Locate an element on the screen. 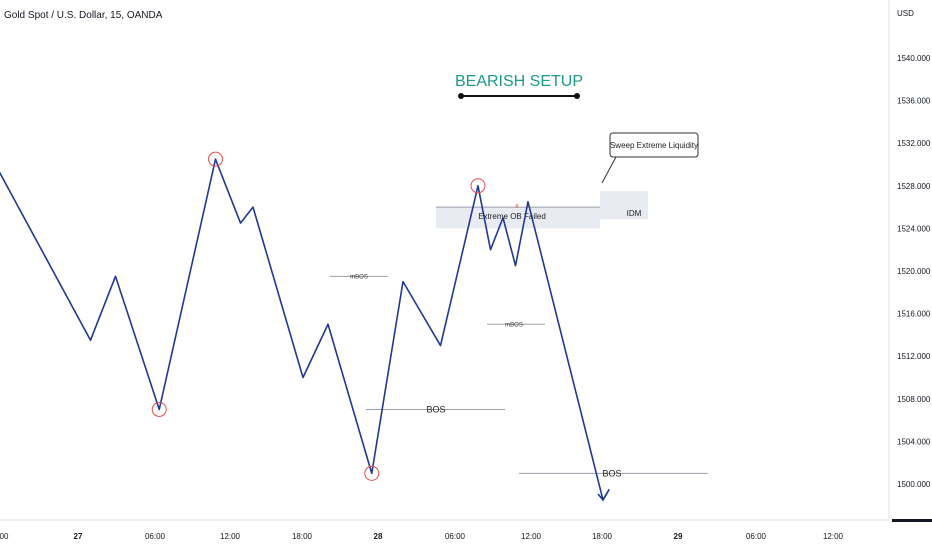 This screenshot has width=932, height=550. extreme-ob-label: Extreme OB Failed is located at coordinates (512, 216).